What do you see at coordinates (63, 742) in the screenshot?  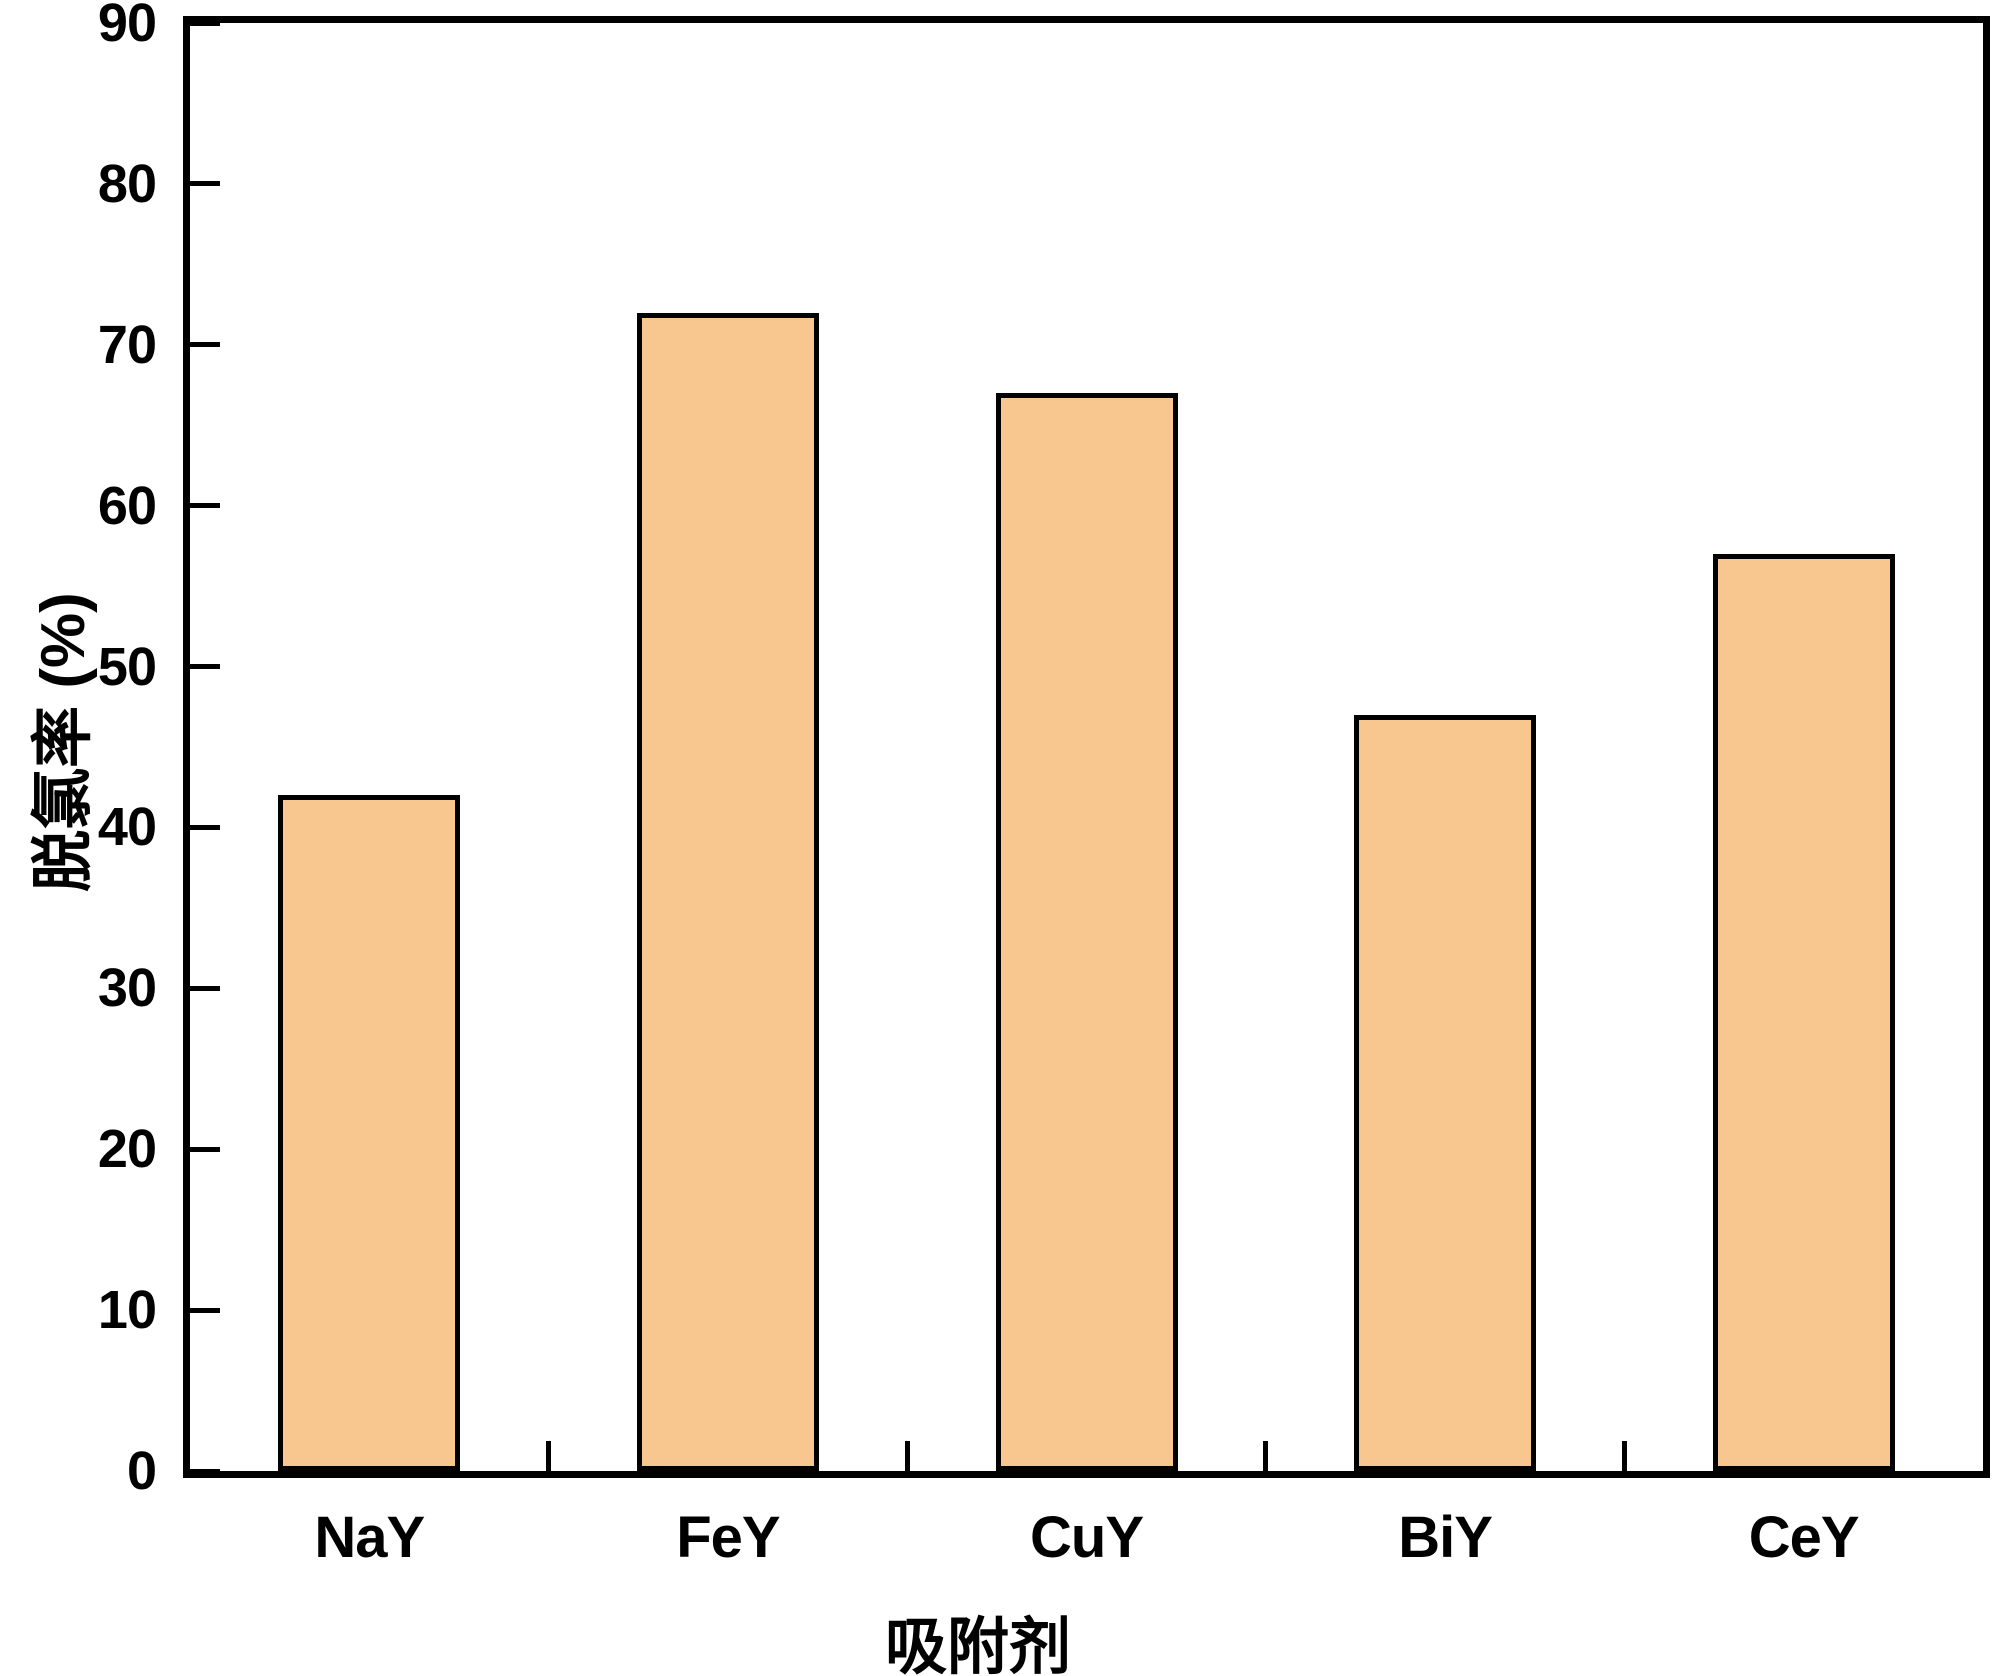 I see `y-axis-title: 脱氯率 (%)` at bounding box center [63, 742].